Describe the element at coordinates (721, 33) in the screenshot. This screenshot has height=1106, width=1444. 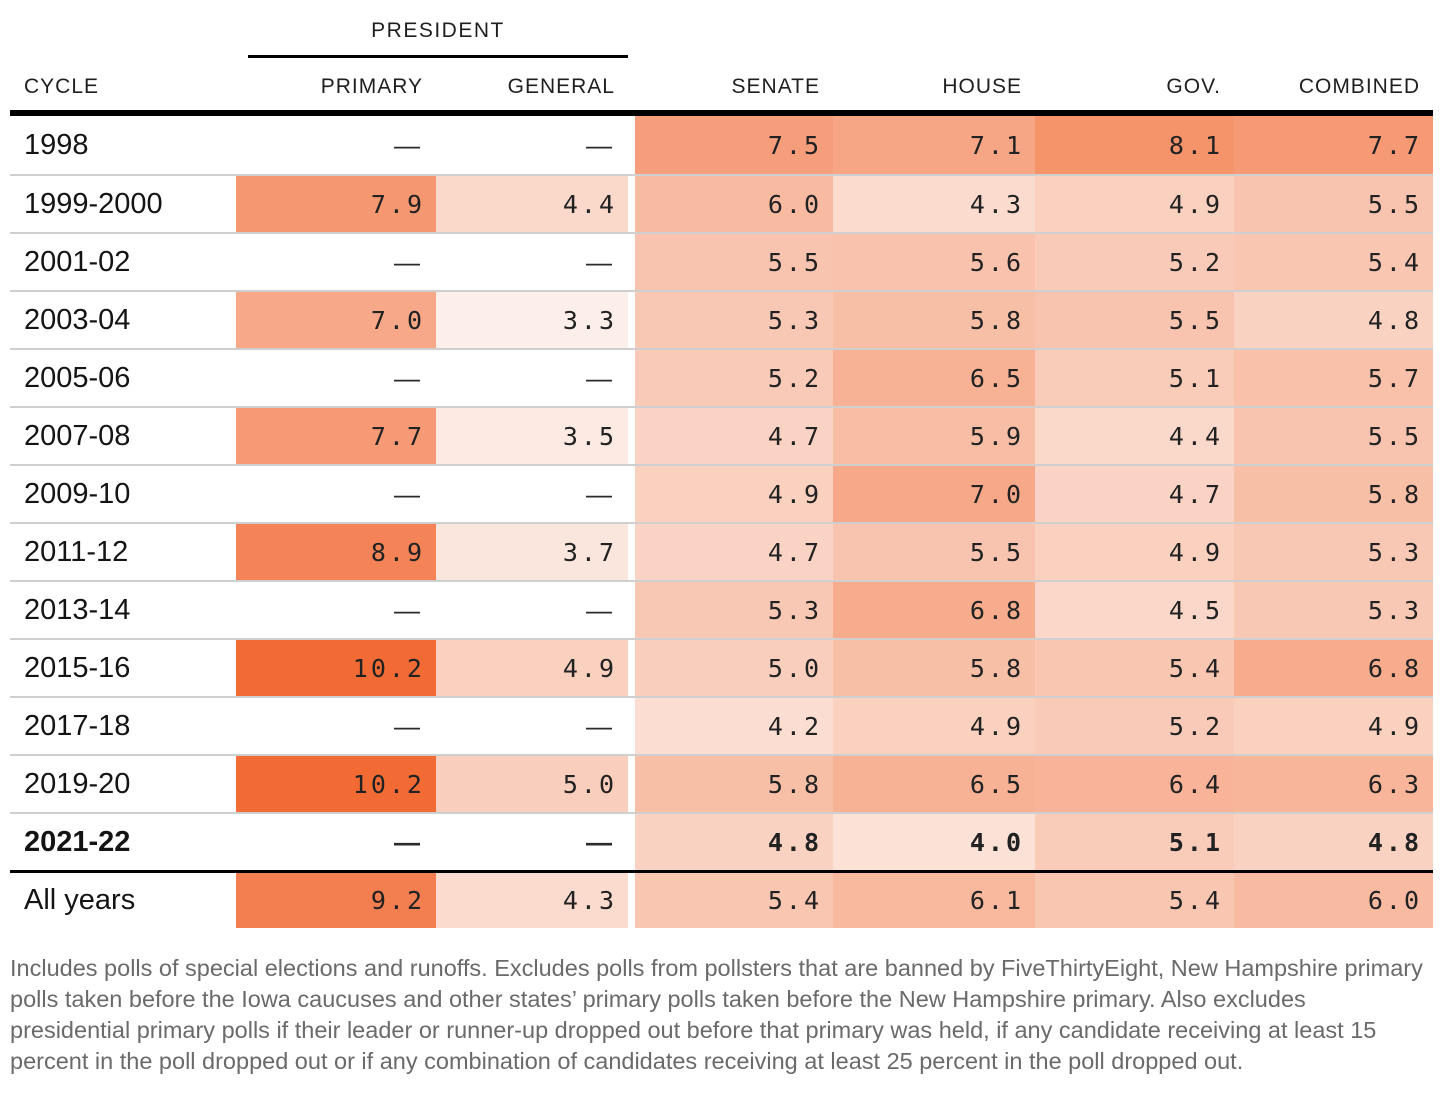
I see `group-header-row: PRESIDENT` at that location.